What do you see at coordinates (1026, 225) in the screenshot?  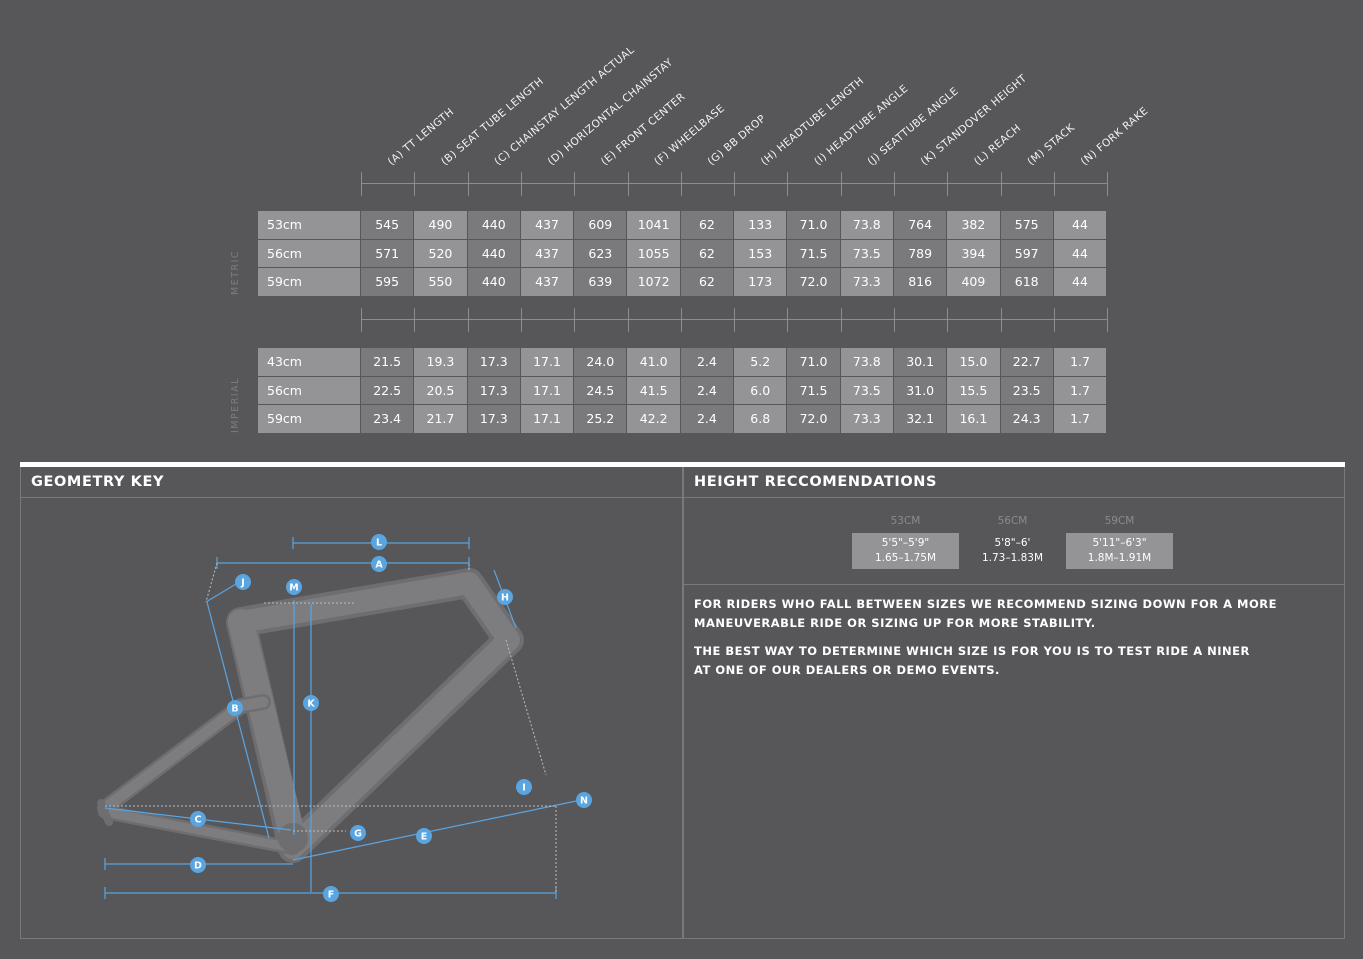 I see `value-cell: 575` at bounding box center [1026, 225].